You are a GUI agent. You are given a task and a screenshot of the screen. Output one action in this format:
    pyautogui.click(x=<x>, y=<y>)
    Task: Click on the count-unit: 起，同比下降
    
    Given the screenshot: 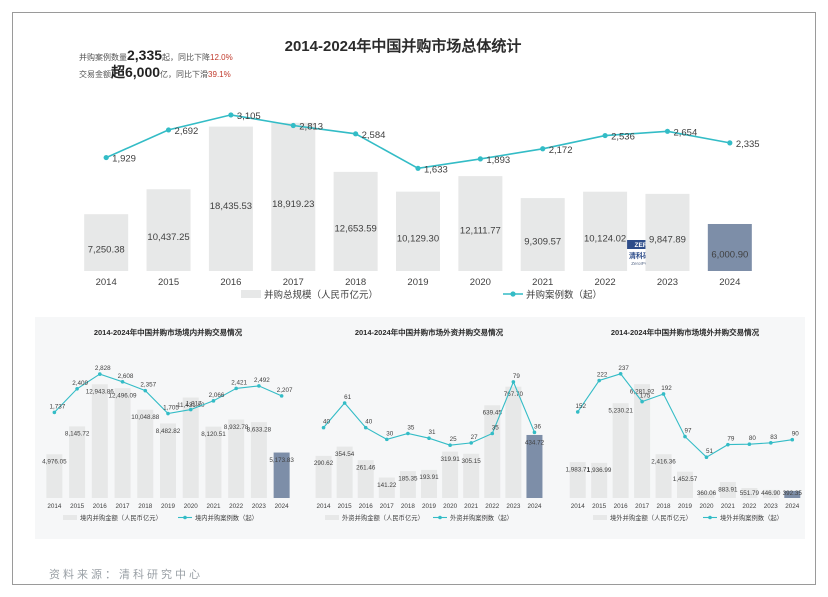 What is the action you would take?
    pyautogui.click(x=186, y=57)
    